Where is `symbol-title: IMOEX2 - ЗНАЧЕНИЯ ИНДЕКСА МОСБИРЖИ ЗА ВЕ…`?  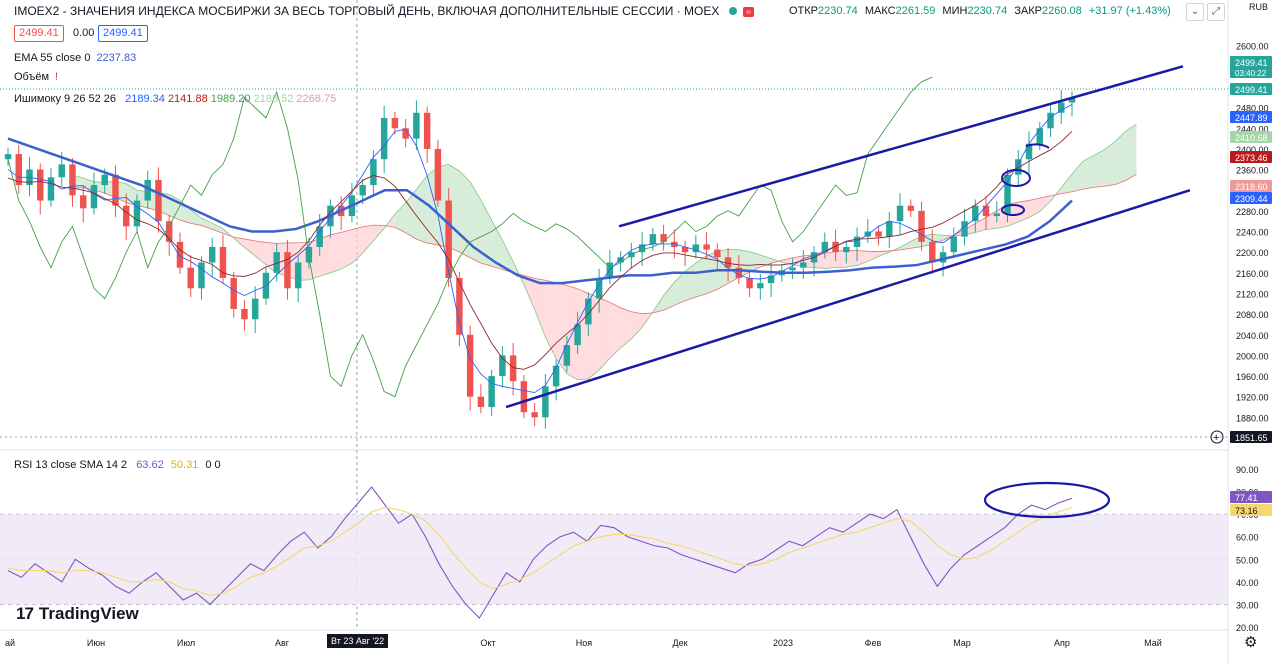
symbol-title: IMOEX2 - ЗНАЧЕНИЯ ИНДЕКСА МОСБИРЖИ ЗА ВЕ… is located at coordinates (367, 11).